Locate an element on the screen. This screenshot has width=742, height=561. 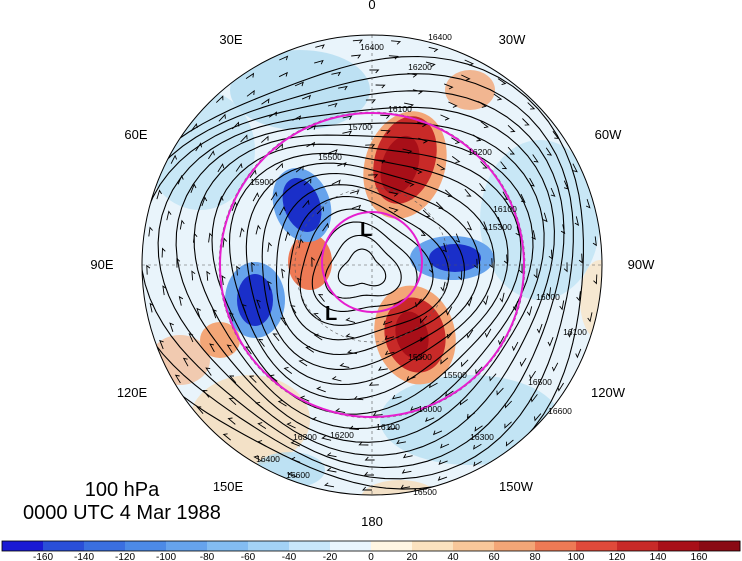
colorbar-tick-label: -160 is located at coordinates (43, 556).